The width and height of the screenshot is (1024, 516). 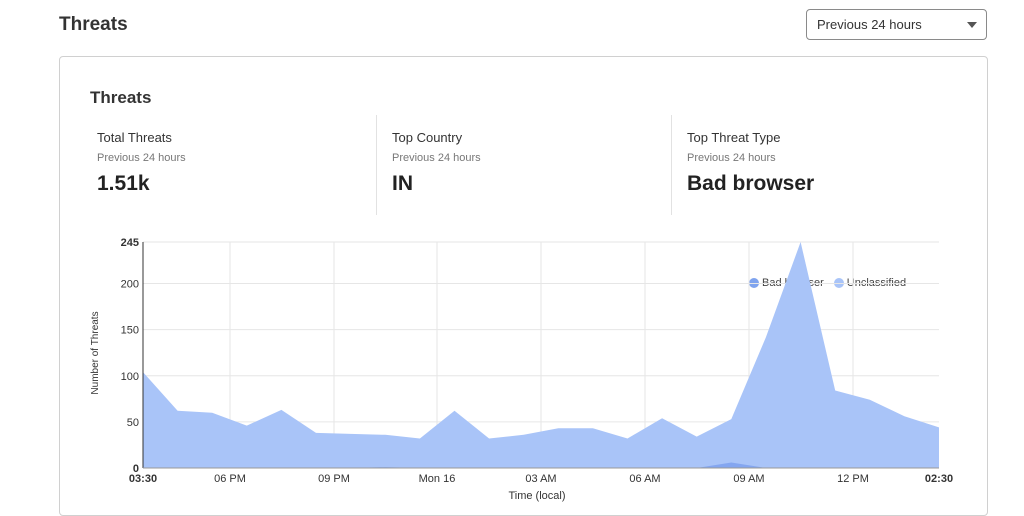 I want to click on y-tick-label: 200, so click(x=130, y=285).